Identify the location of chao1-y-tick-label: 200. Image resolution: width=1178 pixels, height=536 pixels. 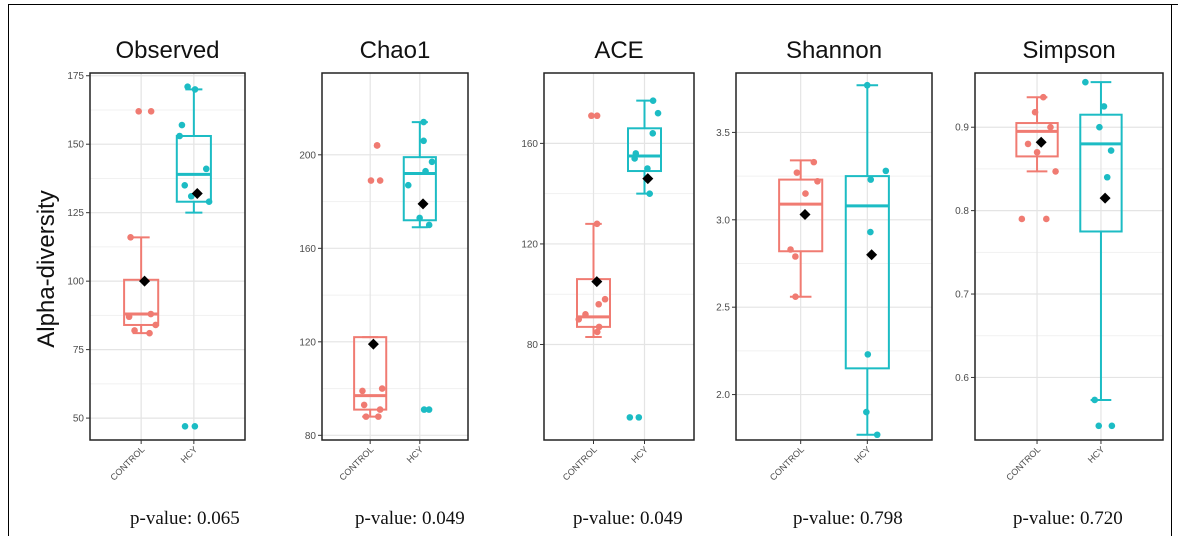
(307, 155).